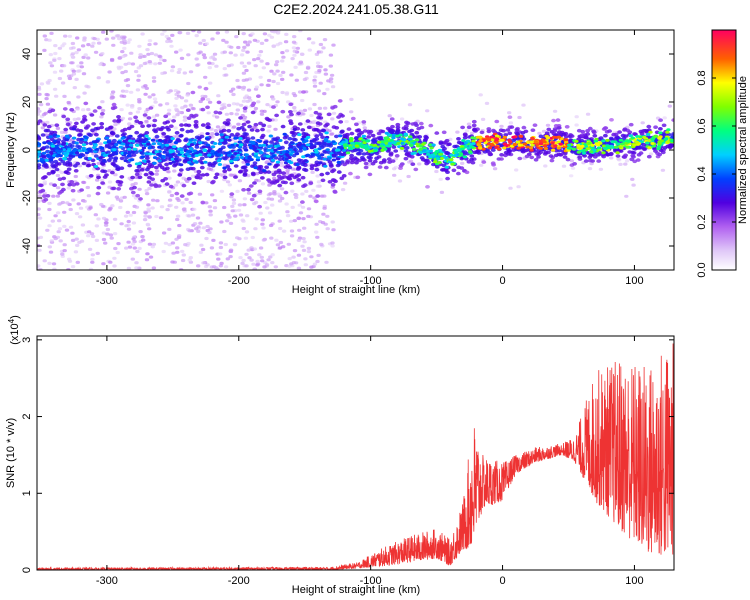  Describe the element at coordinates (356, 290) in the screenshot. I see `spectrogram-x-label: Height of straight line (km)` at that location.